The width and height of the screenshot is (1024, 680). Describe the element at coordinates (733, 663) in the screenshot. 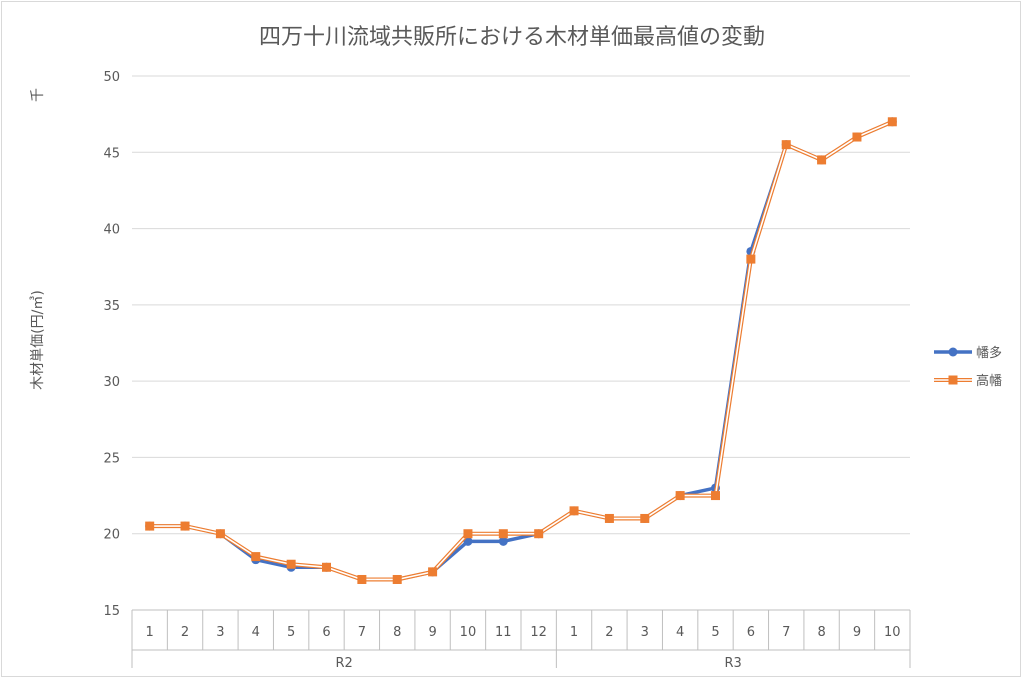

I see `x-group-label: R3` at that location.